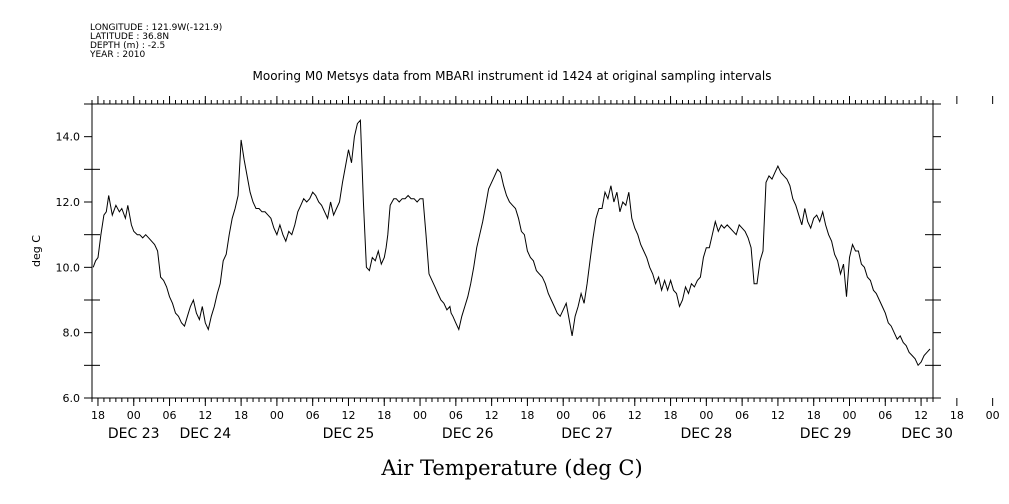  What do you see at coordinates (468, 434) in the screenshot?
I see `x-day-label: DEC 26` at bounding box center [468, 434].